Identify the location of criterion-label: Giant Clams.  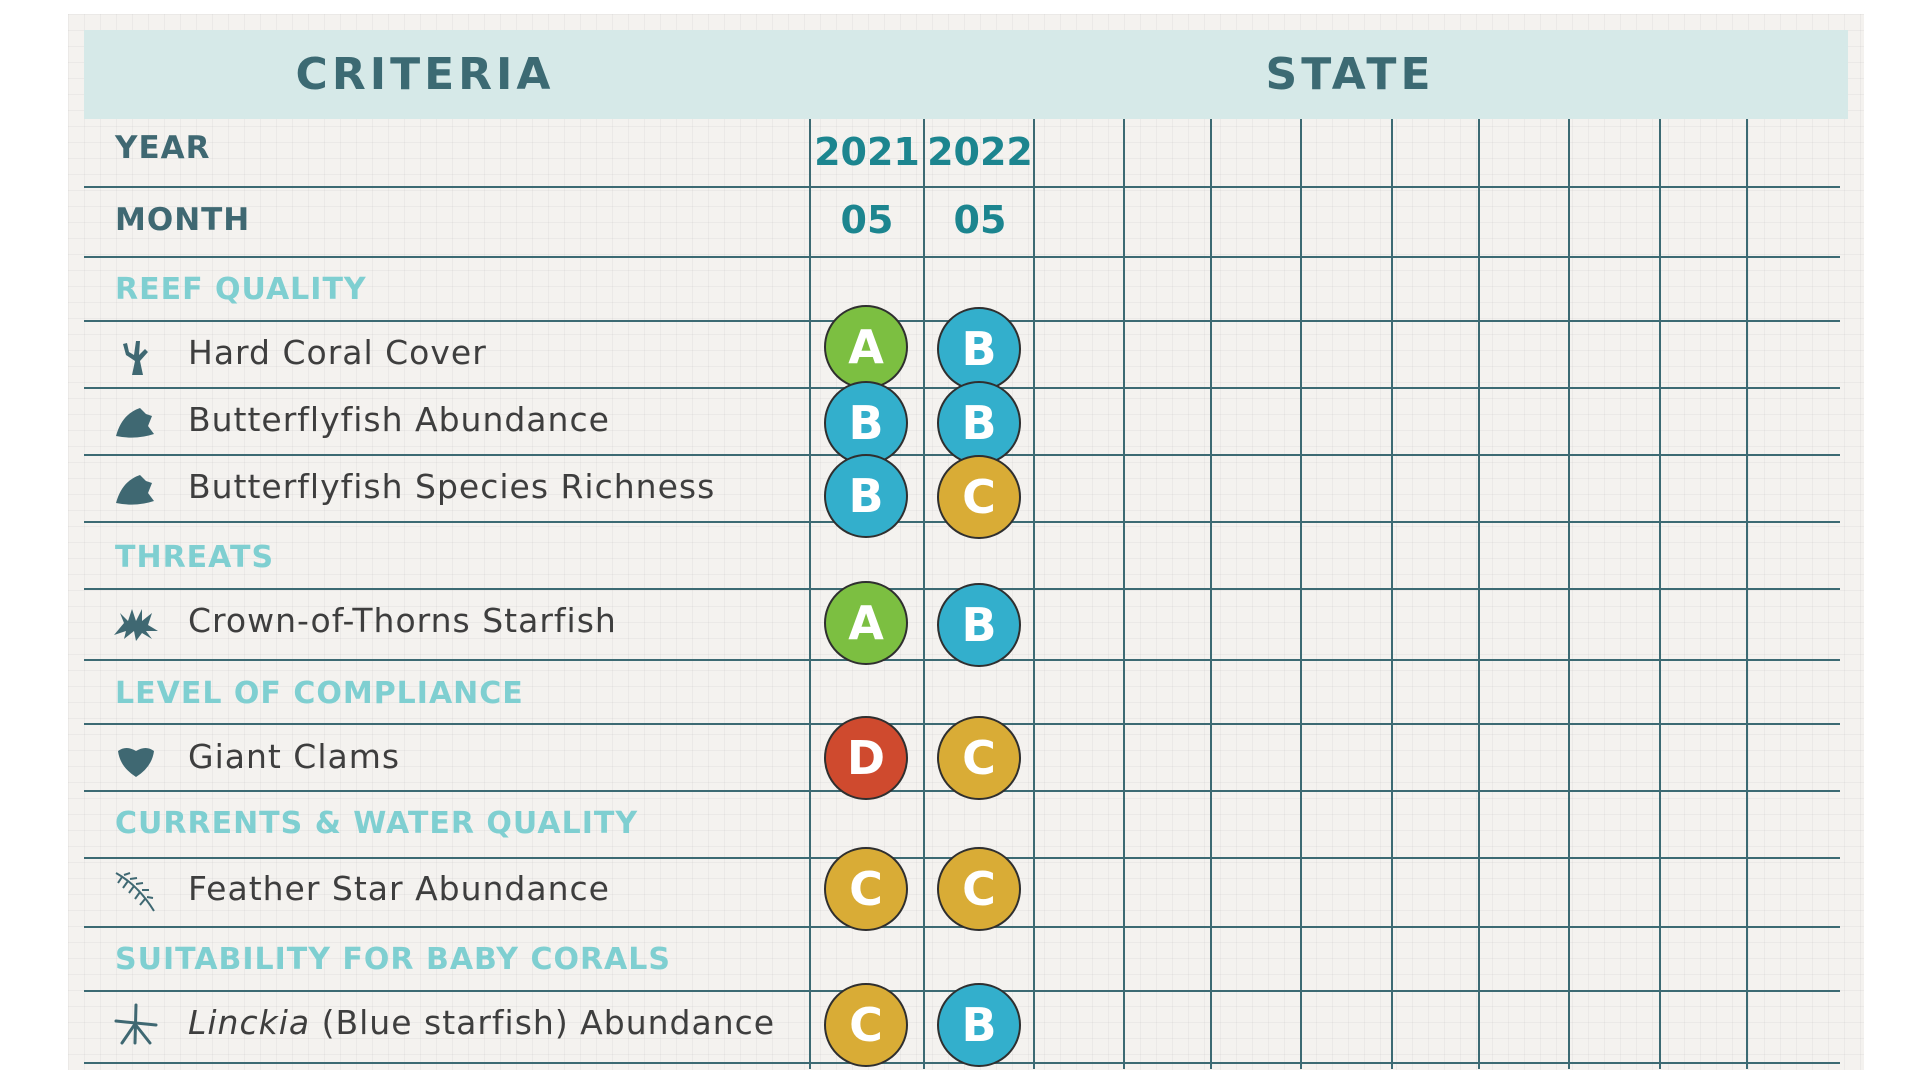
(294, 756).